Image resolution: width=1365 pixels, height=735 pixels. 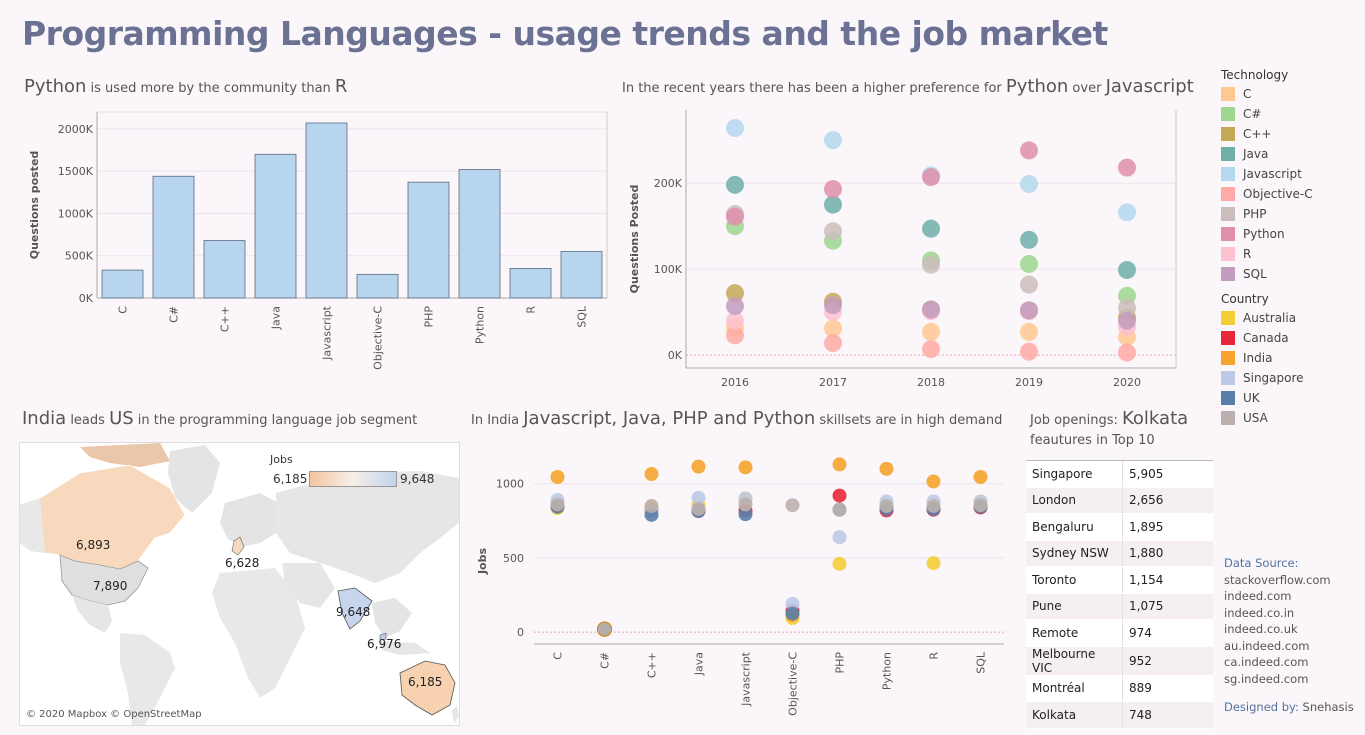 What do you see at coordinates (1291, 274) in the screenshot?
I see `legend-tech-sql: SQL` at bounding box center [1291, 274].